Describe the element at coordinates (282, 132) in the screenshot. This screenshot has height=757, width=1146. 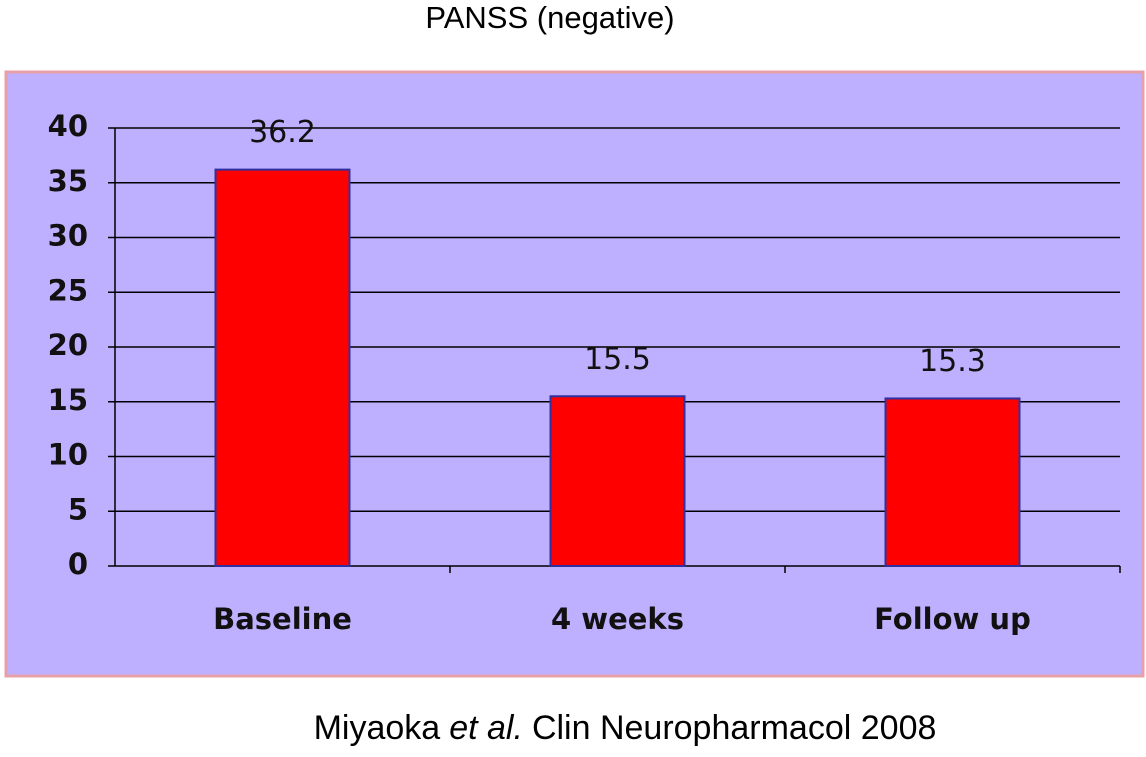
I see `data-label: 36.2` at that location.